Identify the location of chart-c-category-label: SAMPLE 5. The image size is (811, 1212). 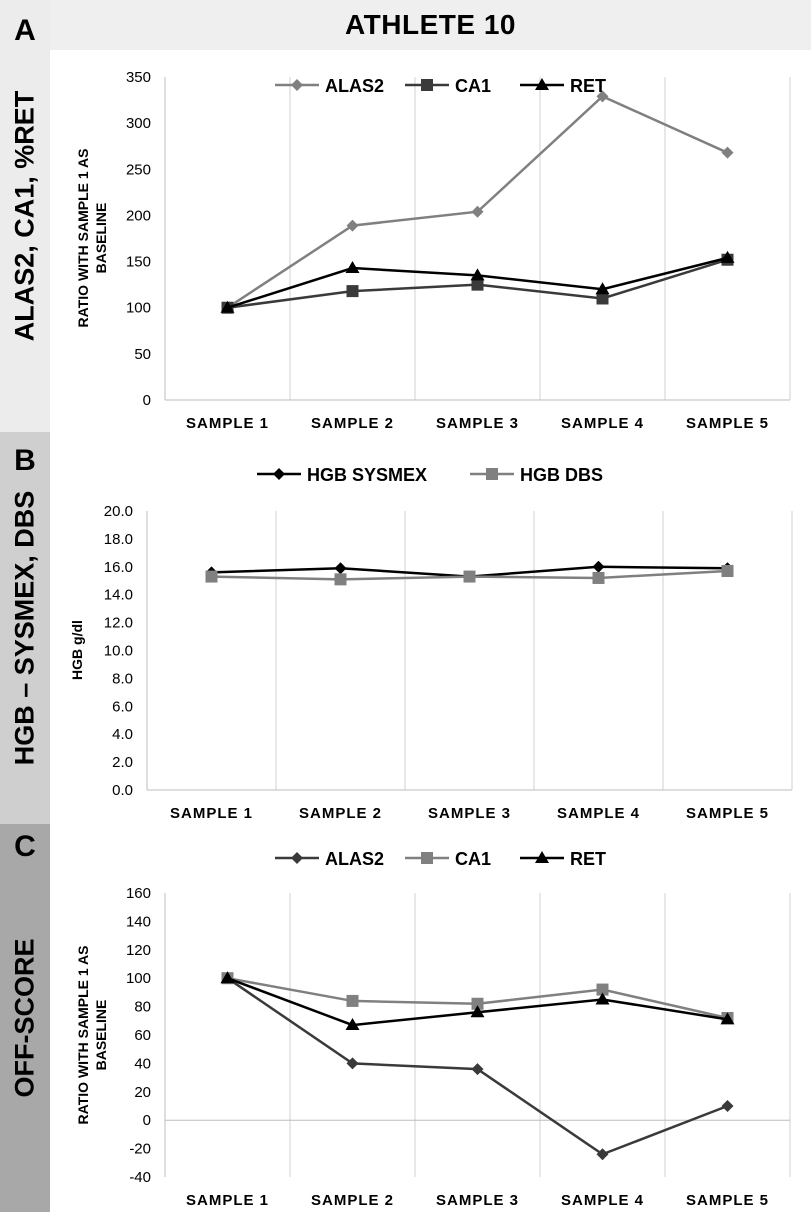
(727, 1200).